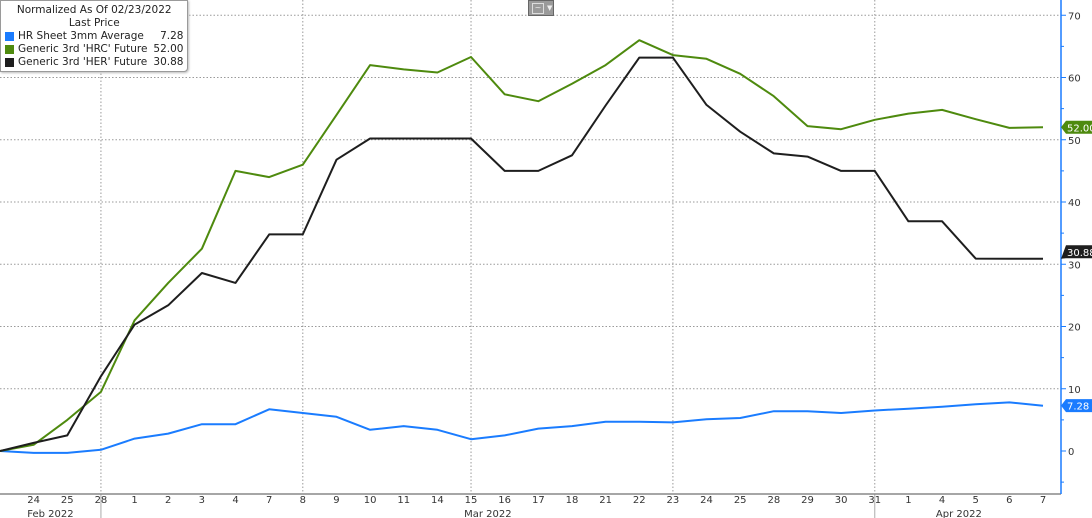  Describe the element at coordinates (83, 49) in the screenshot. I see `legend-label: Generic 3rd 'HRC' Future` at that location.